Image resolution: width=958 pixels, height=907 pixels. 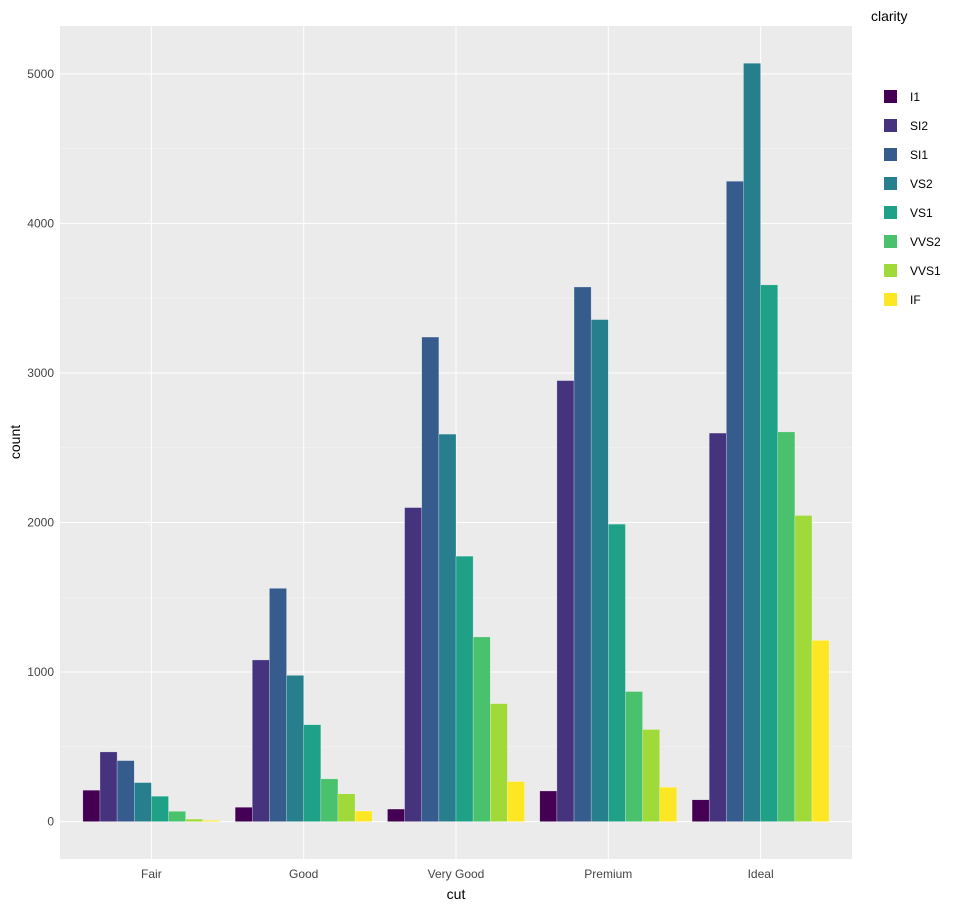 I want to click on bar-vvs2-ideal, so click(x=786, y=626).